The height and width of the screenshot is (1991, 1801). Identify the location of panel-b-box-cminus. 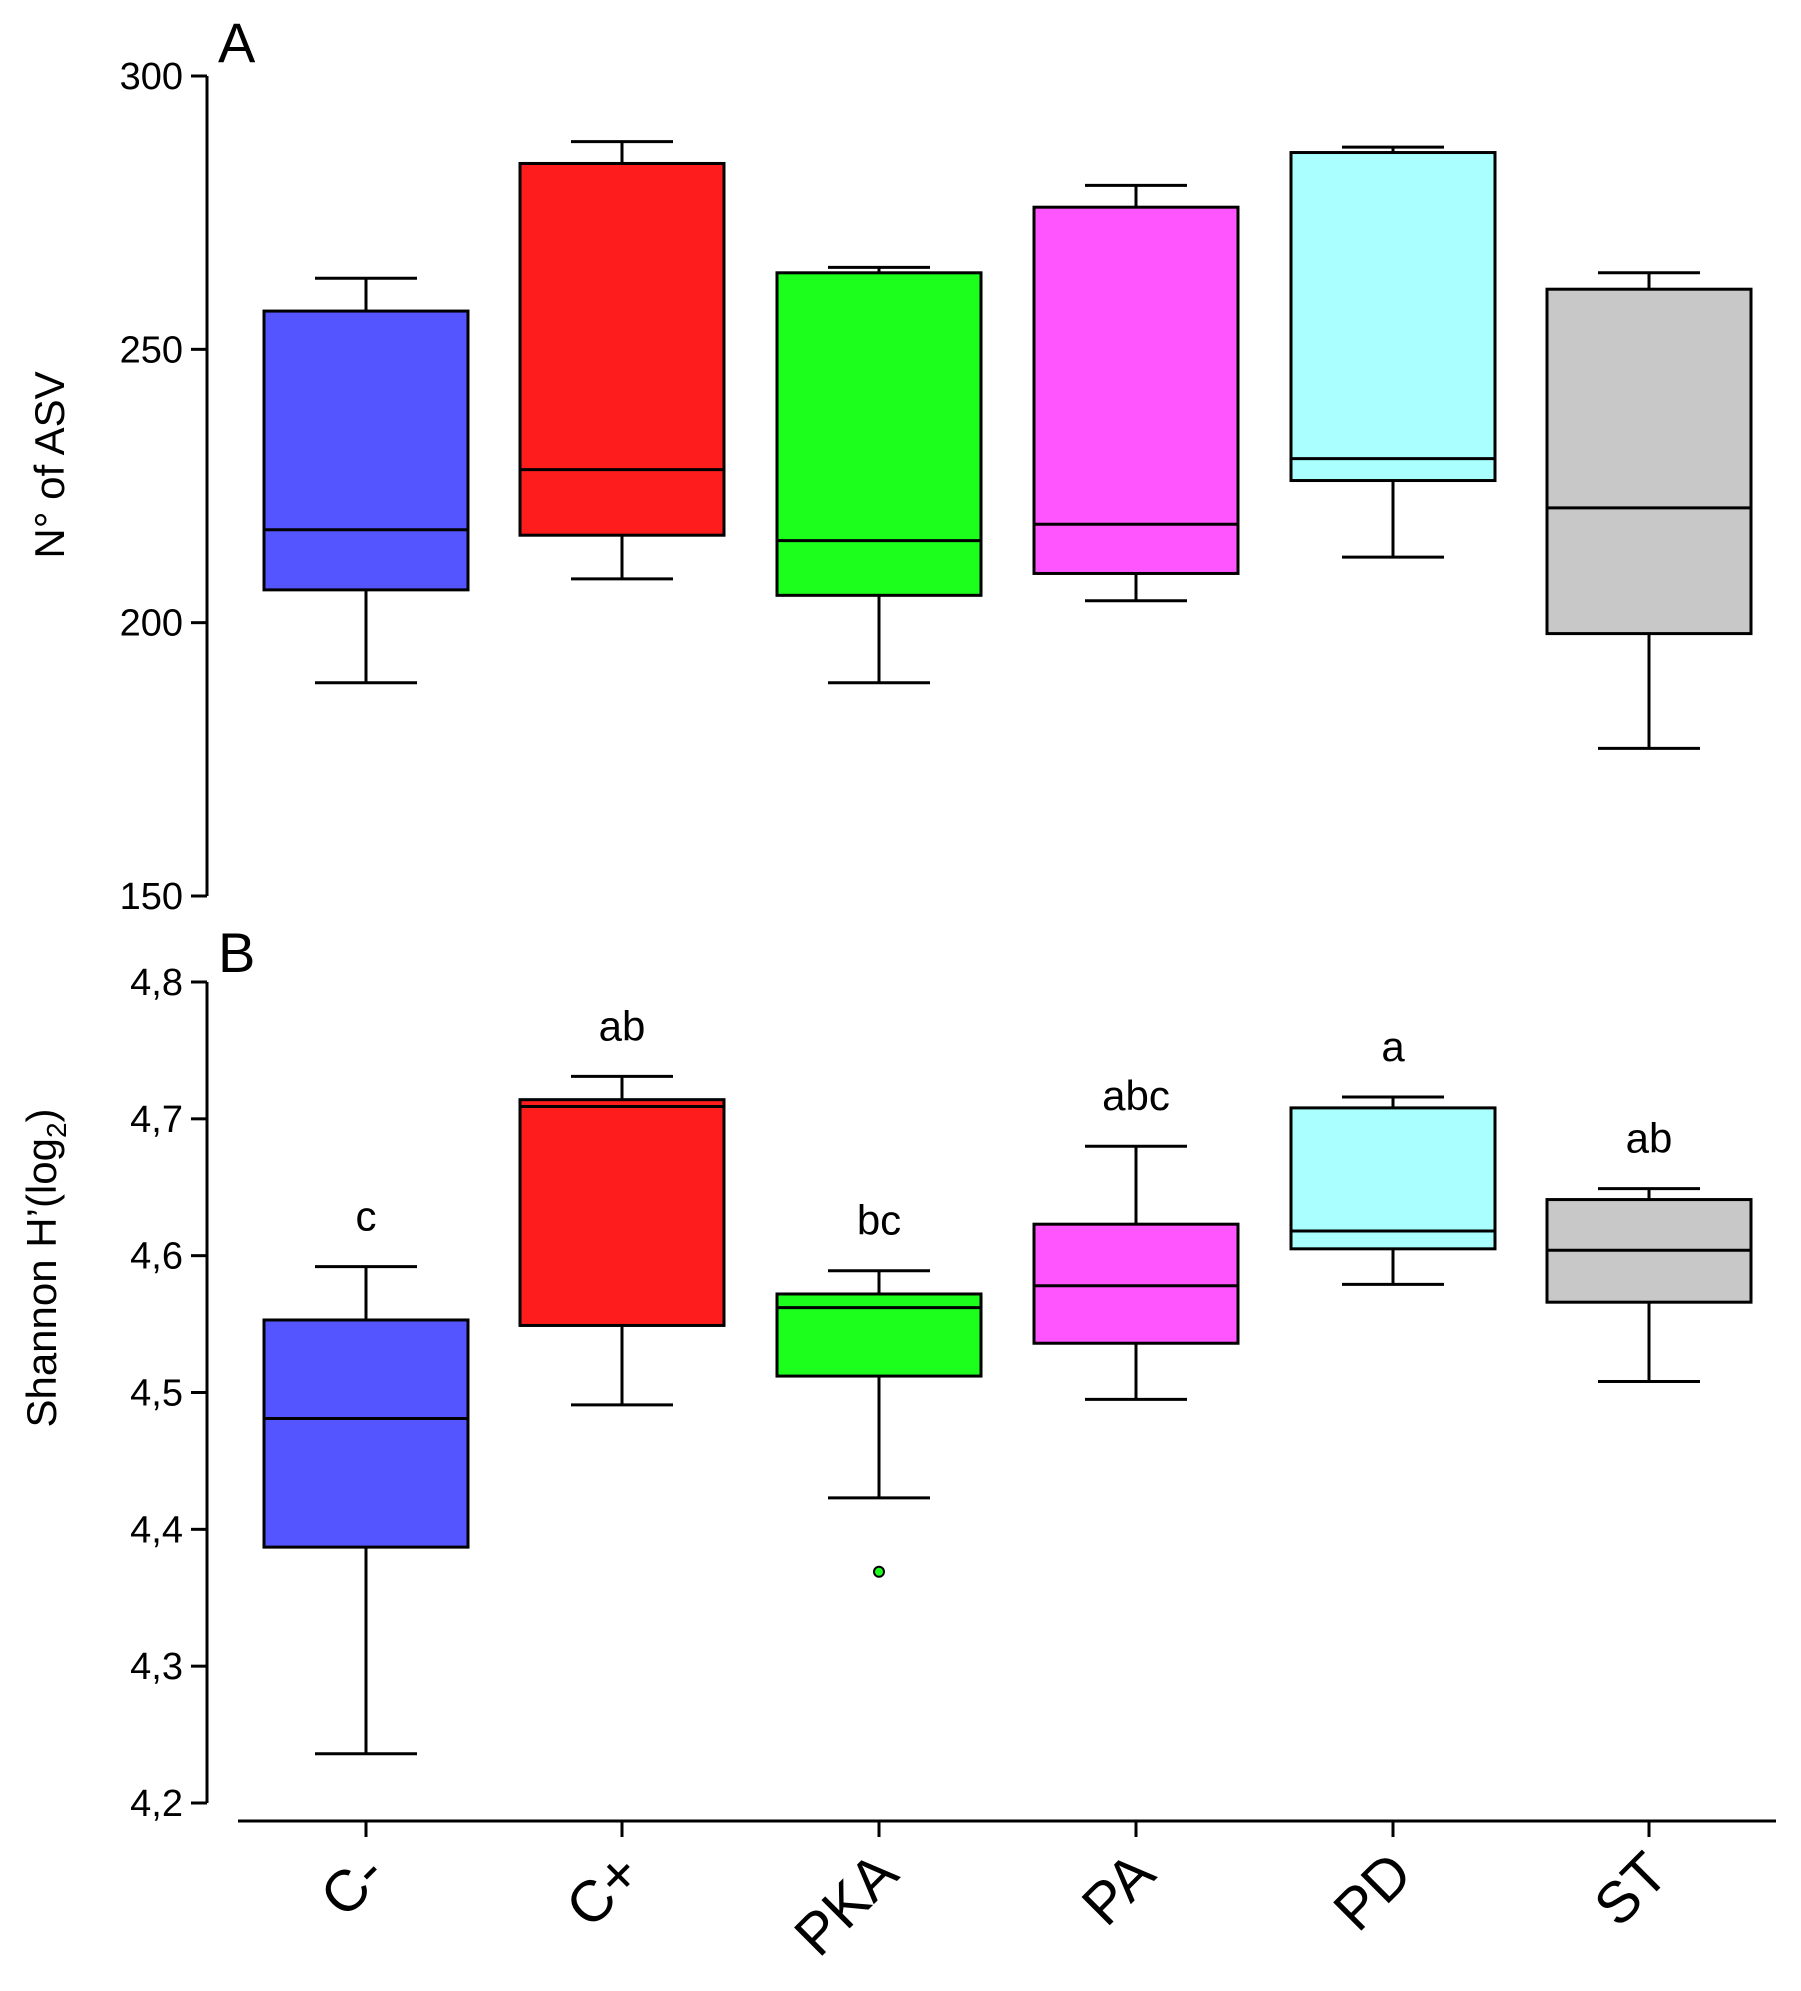
(366, 1433).